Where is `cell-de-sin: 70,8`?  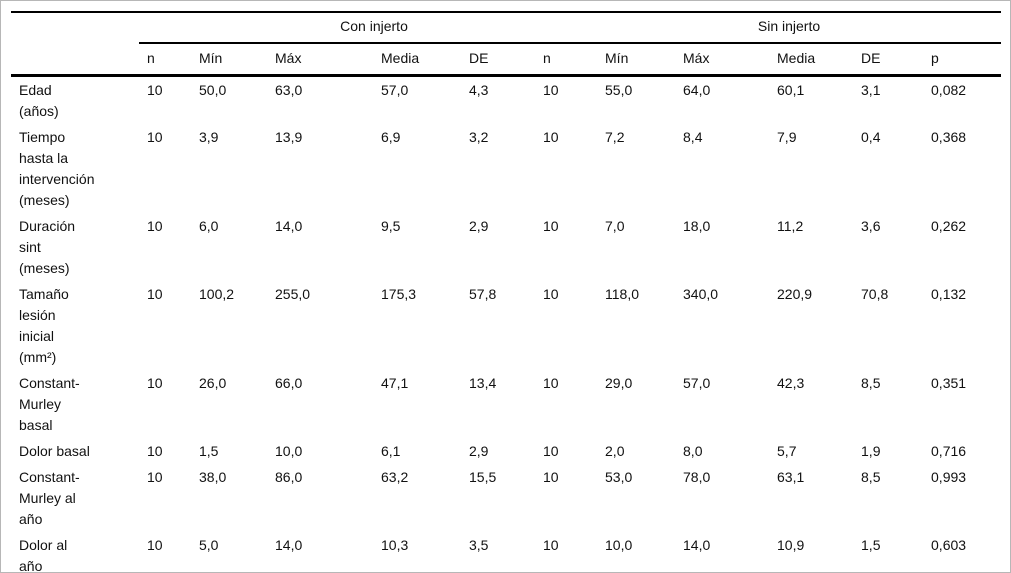 cell-de-sin: 70,8 is located at coordinates (875, 293).